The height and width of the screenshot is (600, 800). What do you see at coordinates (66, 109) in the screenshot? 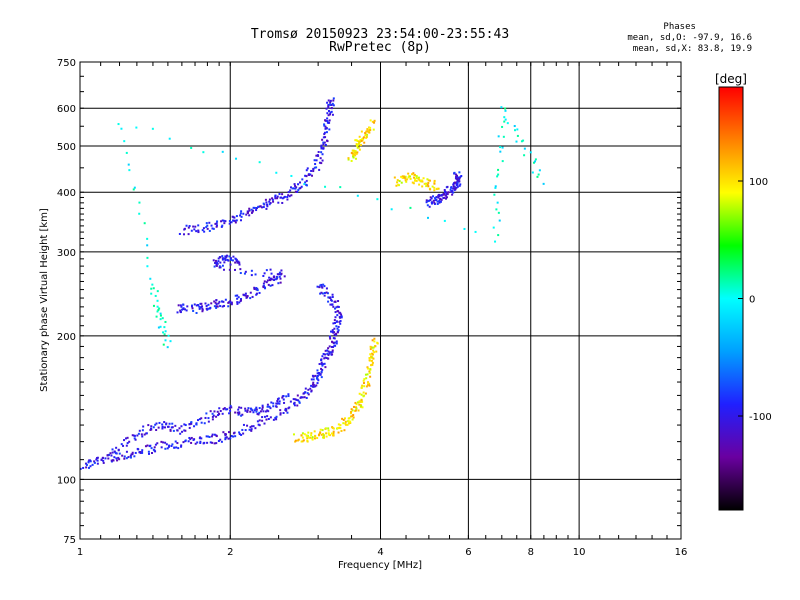
I see `y-tick-label: 600` at bounding box center [66, 109].